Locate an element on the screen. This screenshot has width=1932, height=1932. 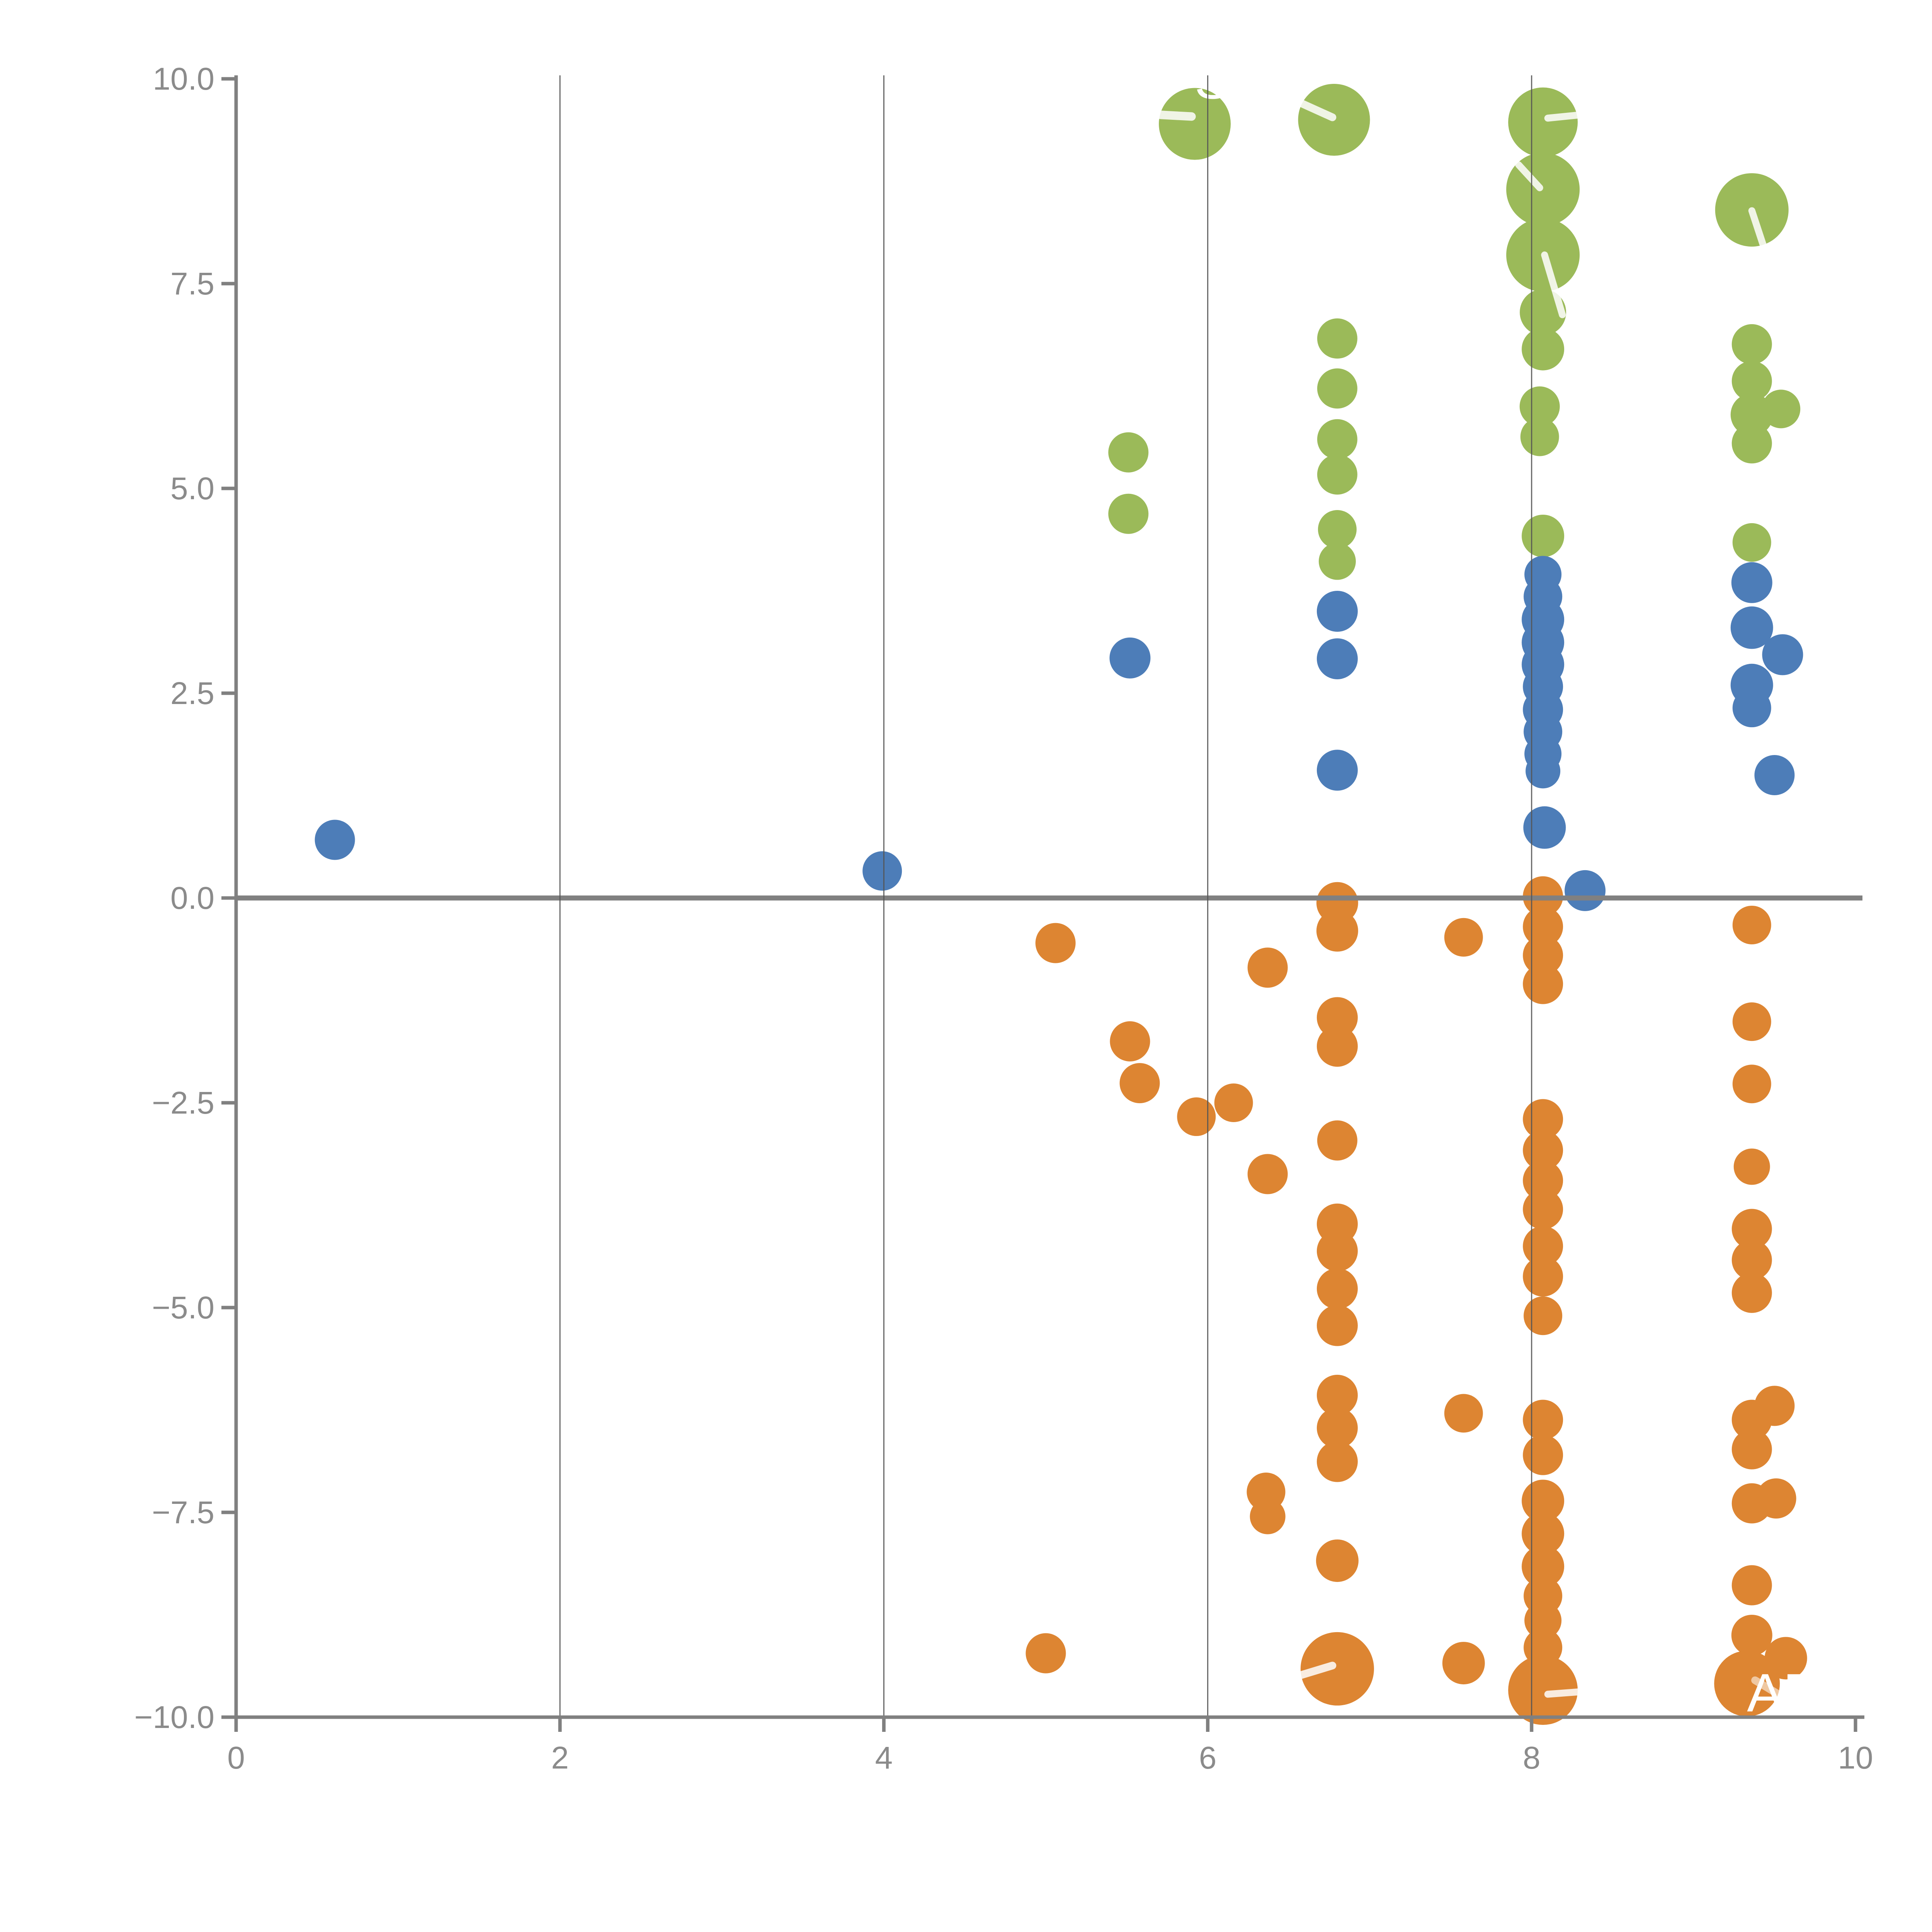
x-tick-label-10: 10 is located at coordinates (1856, 1758).